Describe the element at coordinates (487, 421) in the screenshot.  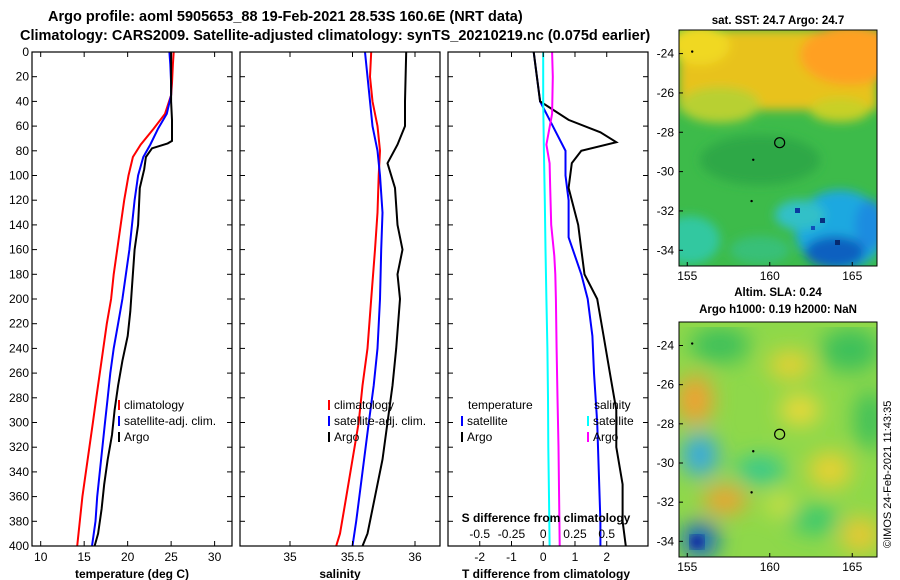
I see `legend-label-t-satellite: satellite` at that location.